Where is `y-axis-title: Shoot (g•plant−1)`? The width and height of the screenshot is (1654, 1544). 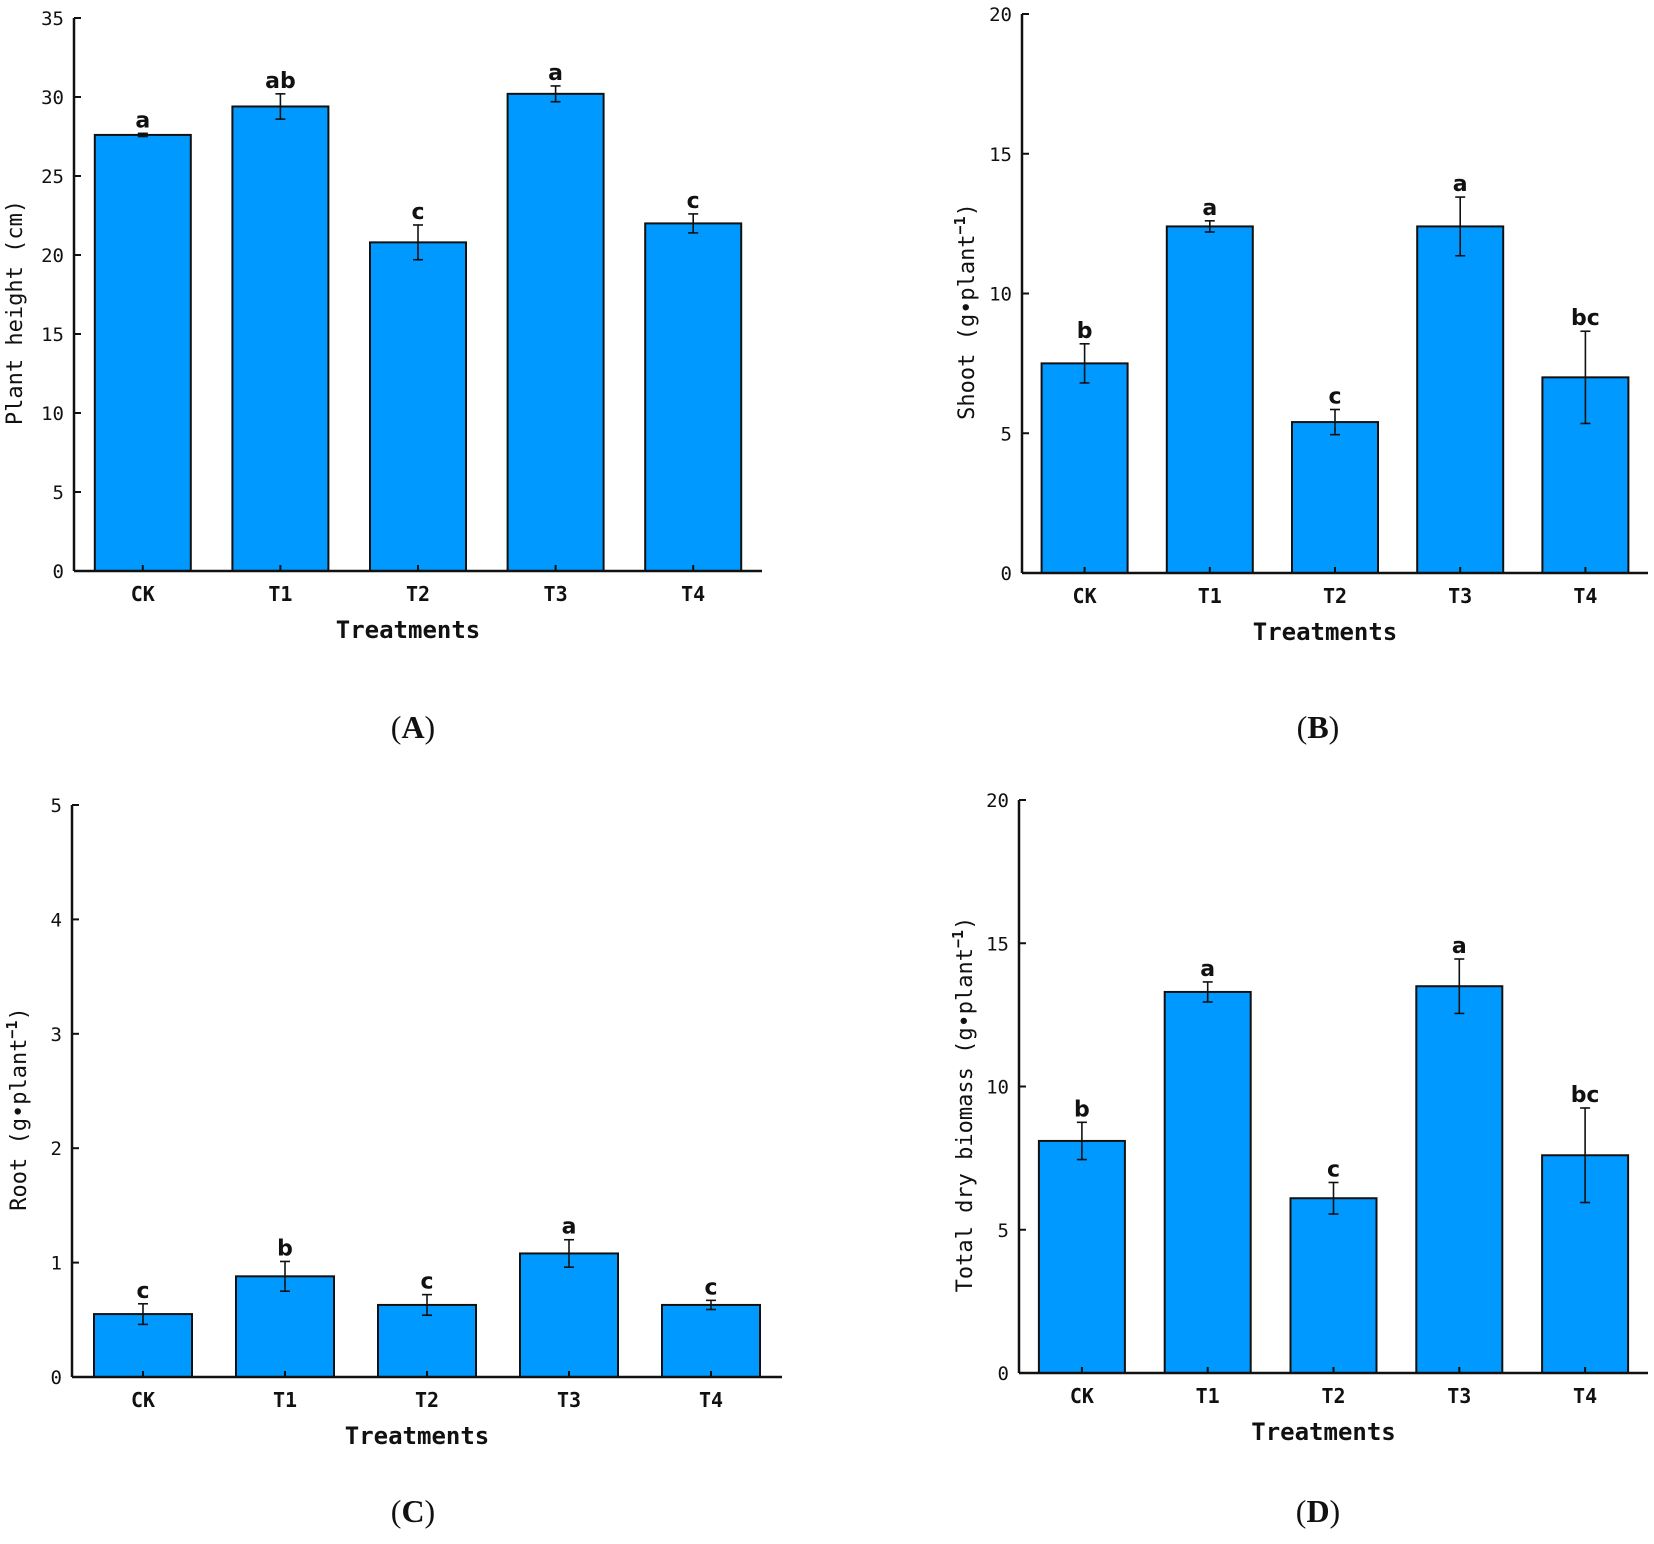 y-axis-title: Shoot (g•plant−1) is located at coordinates (965, 311).